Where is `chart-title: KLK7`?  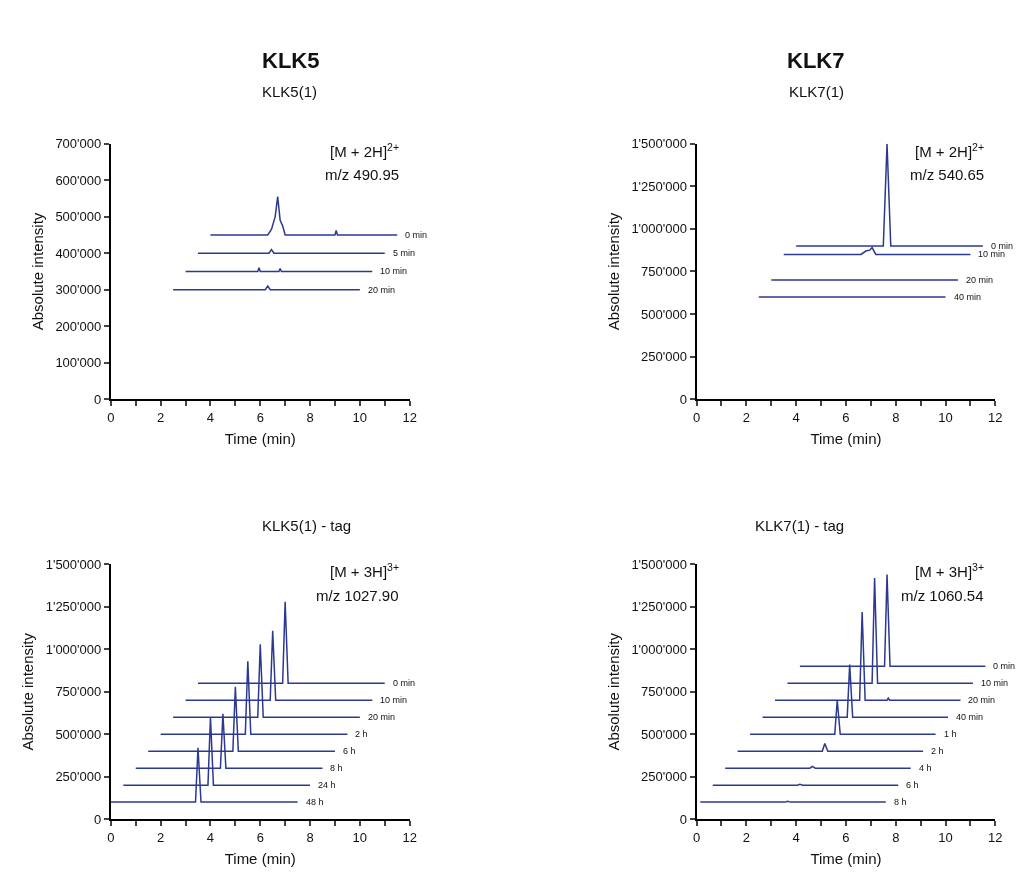 chart-title: KLK7 is located at coordinates (816, 60).